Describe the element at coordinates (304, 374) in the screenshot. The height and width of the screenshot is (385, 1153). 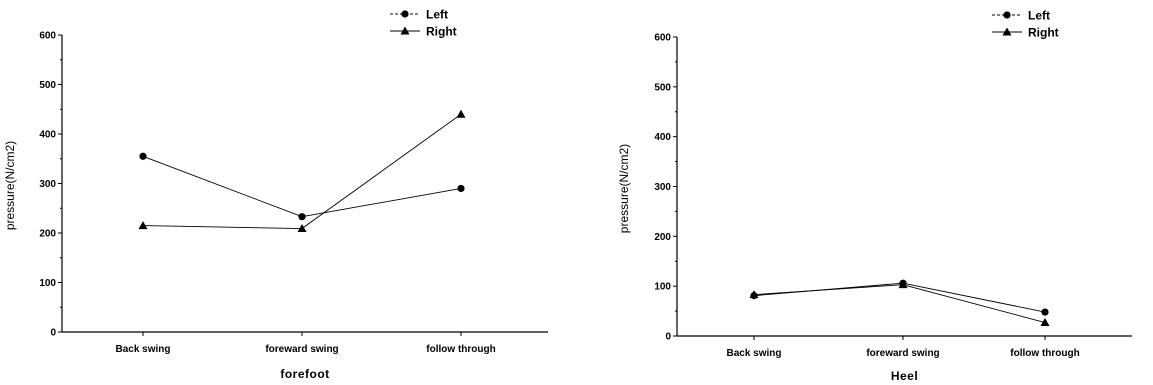
I see `x-axis-title: forefoot` at that location.